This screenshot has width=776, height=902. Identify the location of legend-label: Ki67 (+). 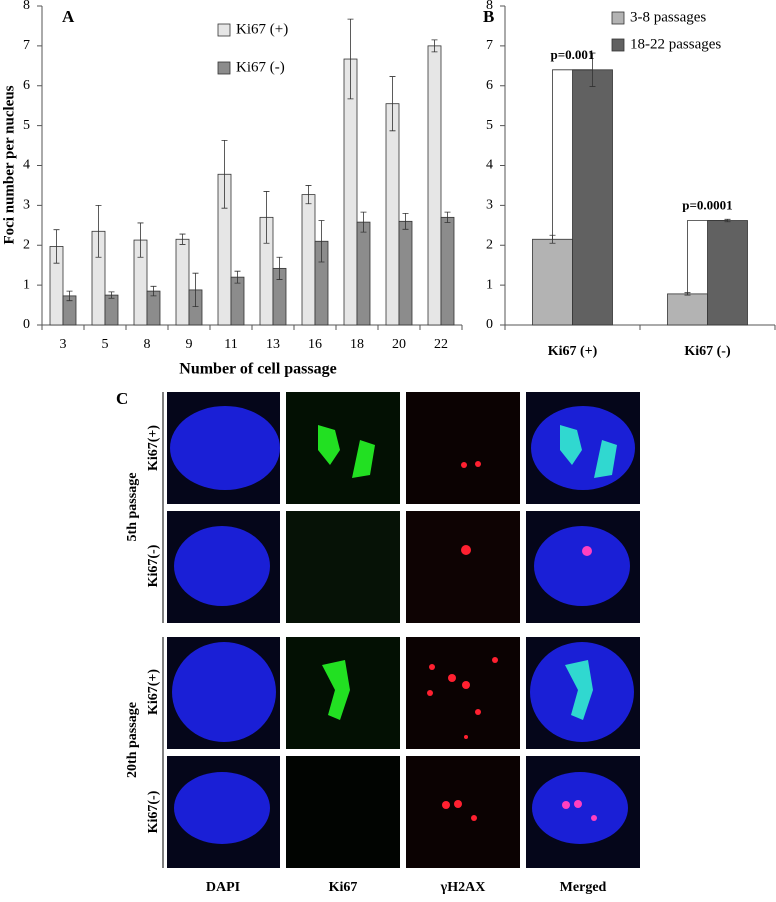
(262, 29).